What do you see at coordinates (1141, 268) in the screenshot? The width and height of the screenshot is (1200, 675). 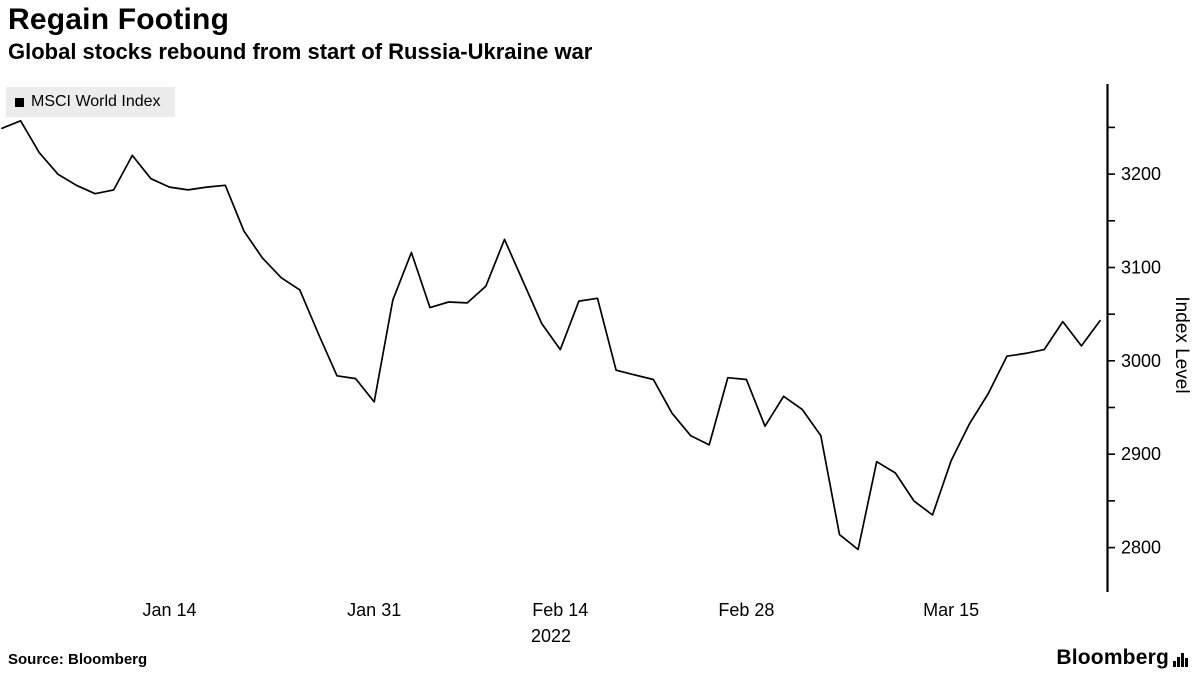 I see `y-axis-tick-label: 3100` at bounding box center [1141, 268].